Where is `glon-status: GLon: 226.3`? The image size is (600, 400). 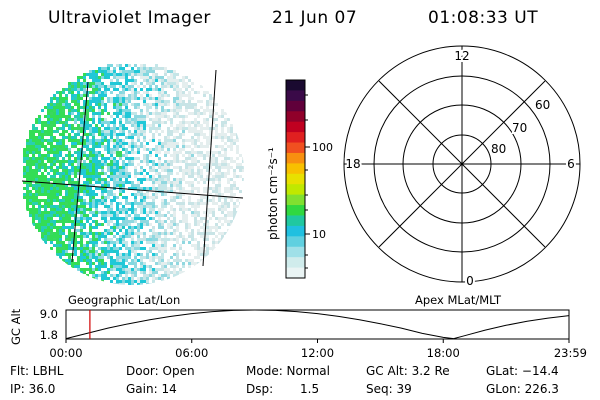 glon-status: GLon: 226.3 is located at coordinates (522, 389).